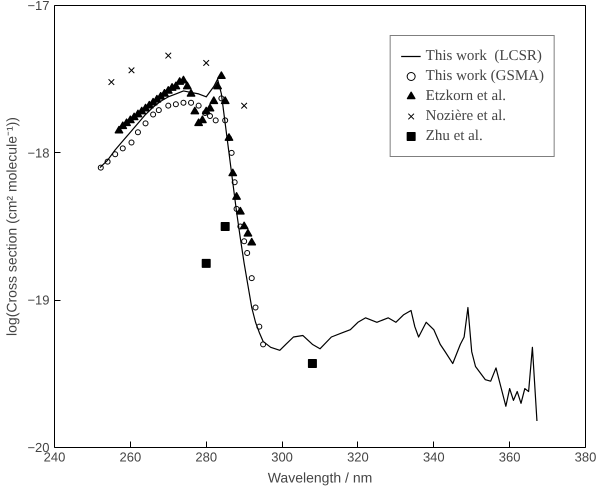 The image size is (610, 493). Describe the element at coordinates (466, 116) in the screenshot. I see `legend-label: Nozière et al.` at that location.